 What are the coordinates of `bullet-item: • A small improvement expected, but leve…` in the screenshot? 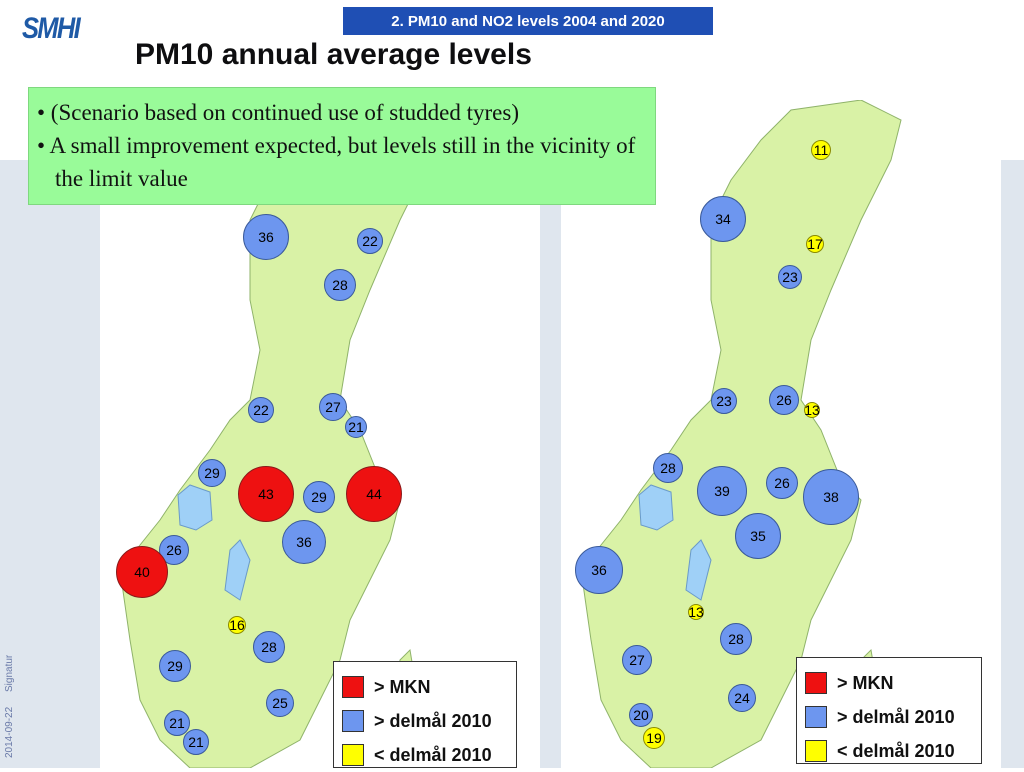 It's located at (336, 162).